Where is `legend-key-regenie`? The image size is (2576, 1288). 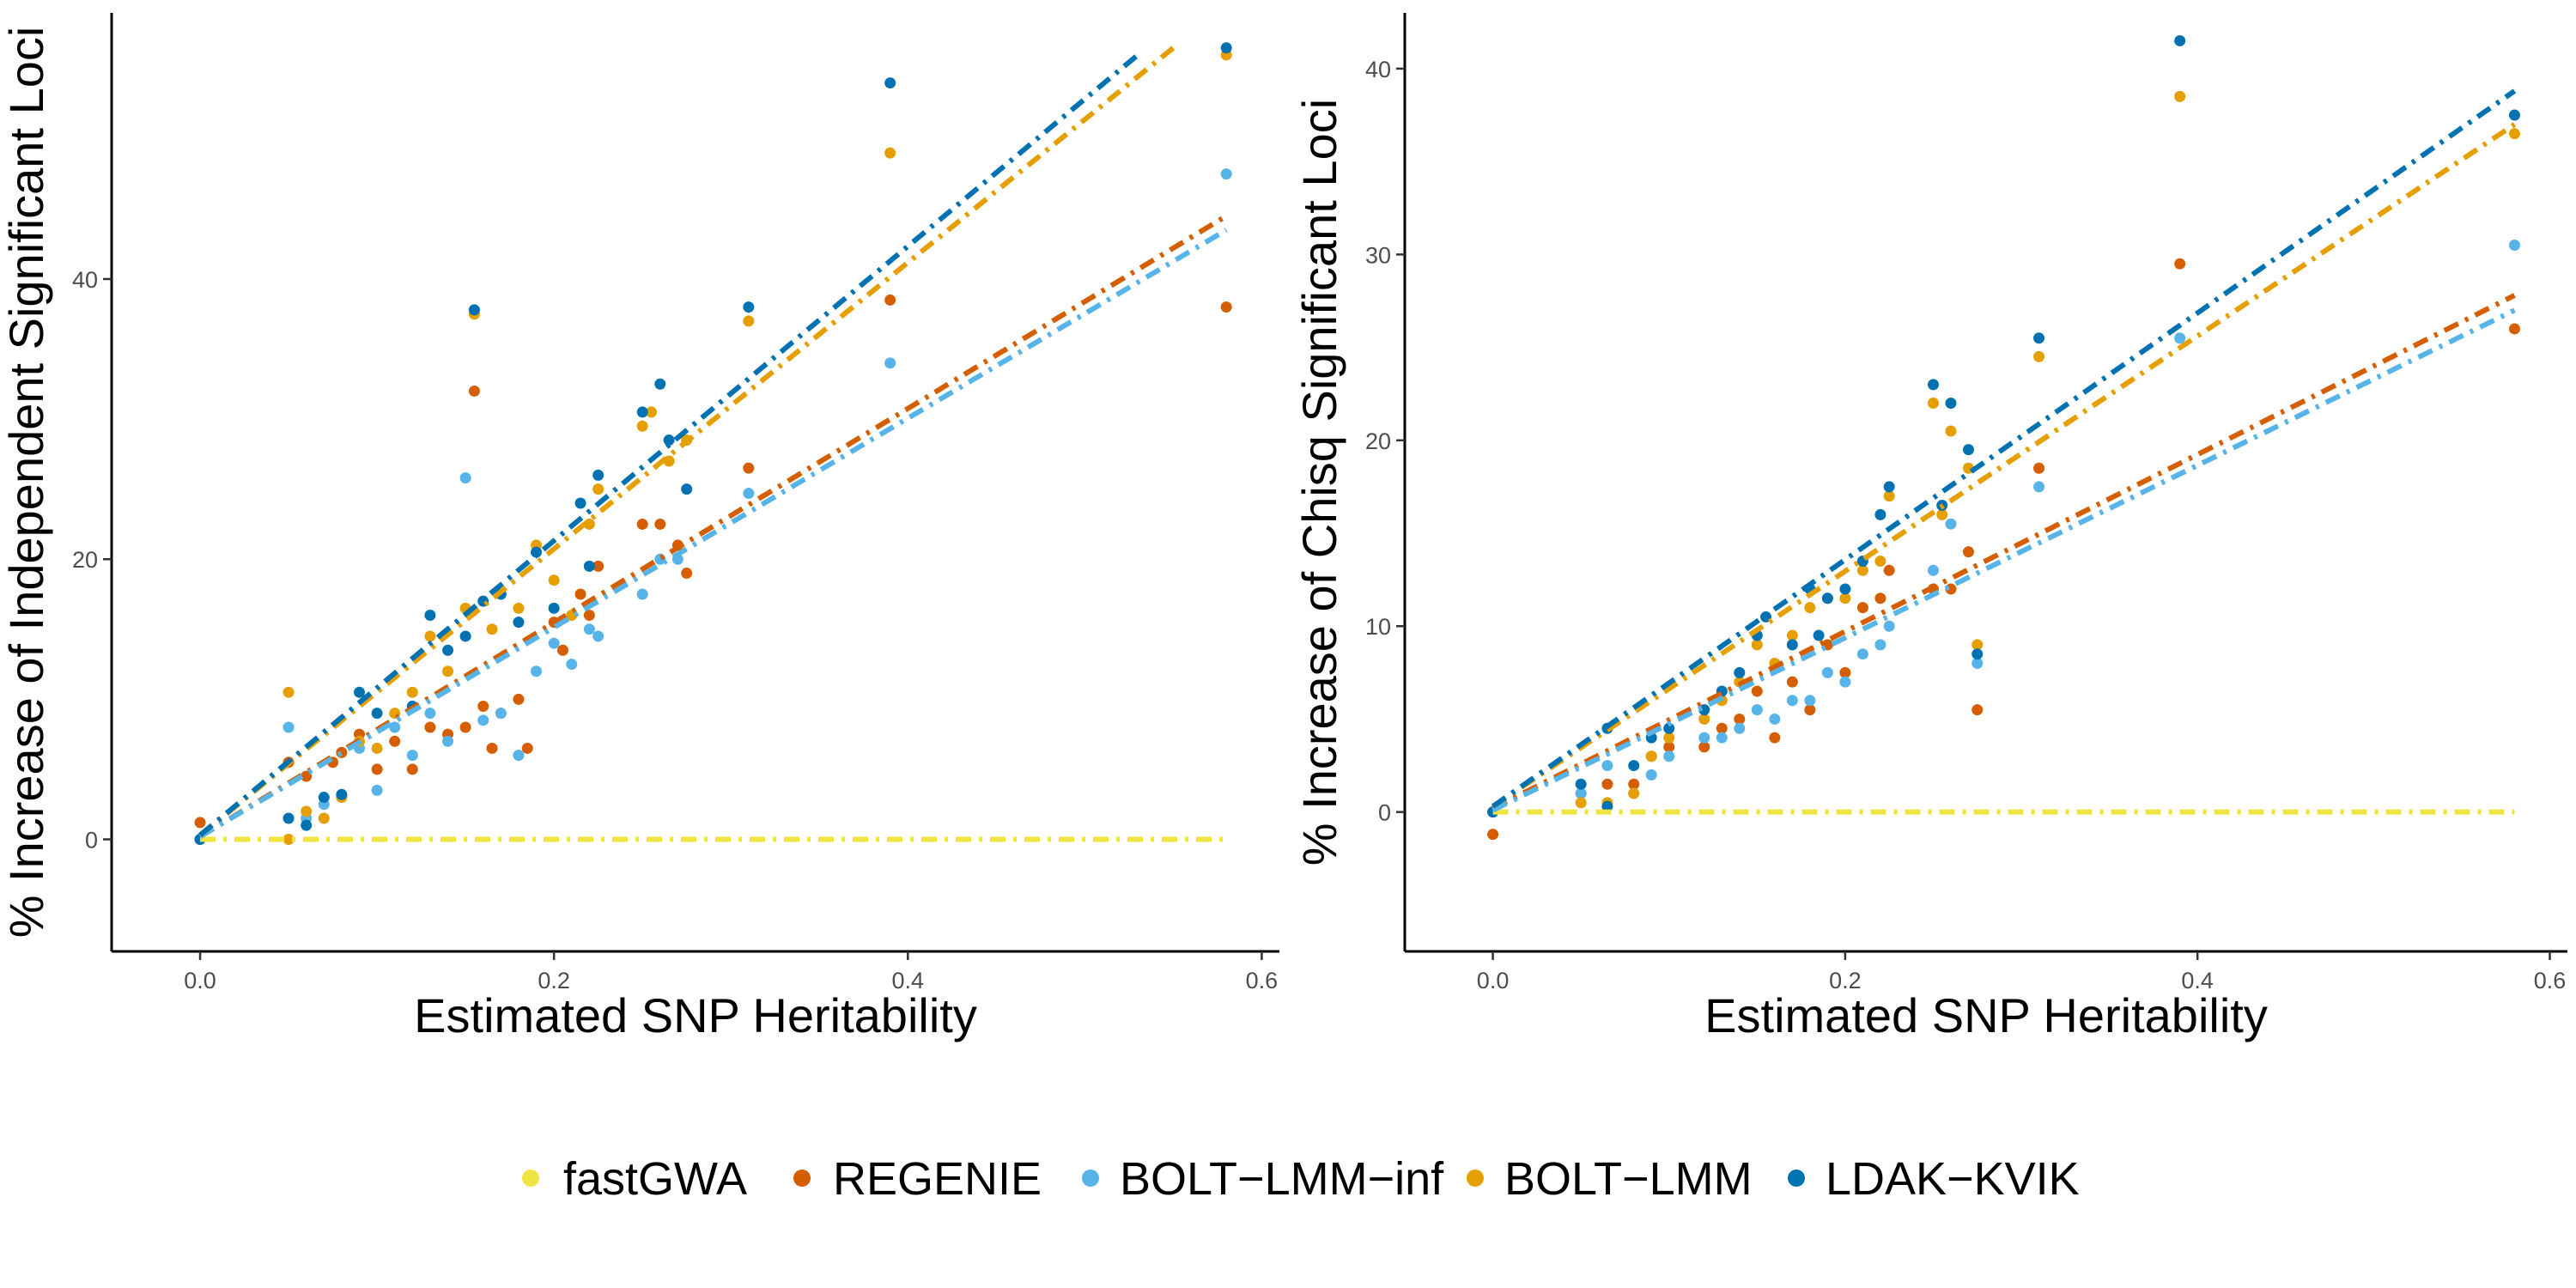 legend-key-regenie is located at coordinates (802, 1178).